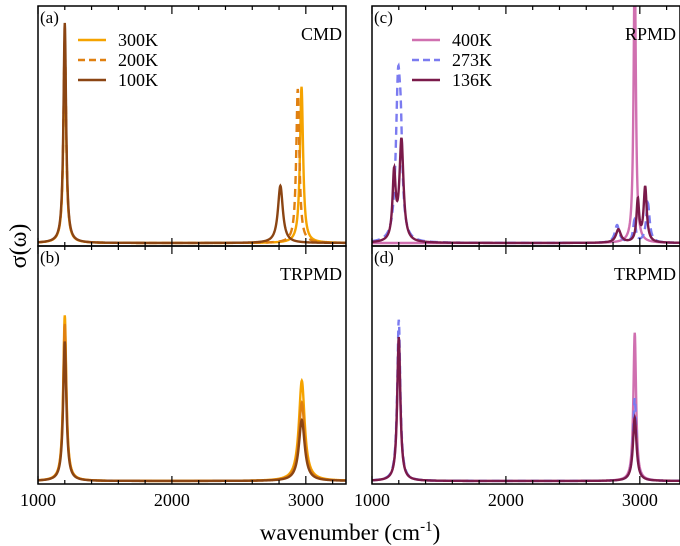 Image resolution: width=680 pixels, height=546 pixels. What do you see at coordinates (49, 17) in the screenshot?
I see `panel-letter: (a)` at bounding box center [49, 17].